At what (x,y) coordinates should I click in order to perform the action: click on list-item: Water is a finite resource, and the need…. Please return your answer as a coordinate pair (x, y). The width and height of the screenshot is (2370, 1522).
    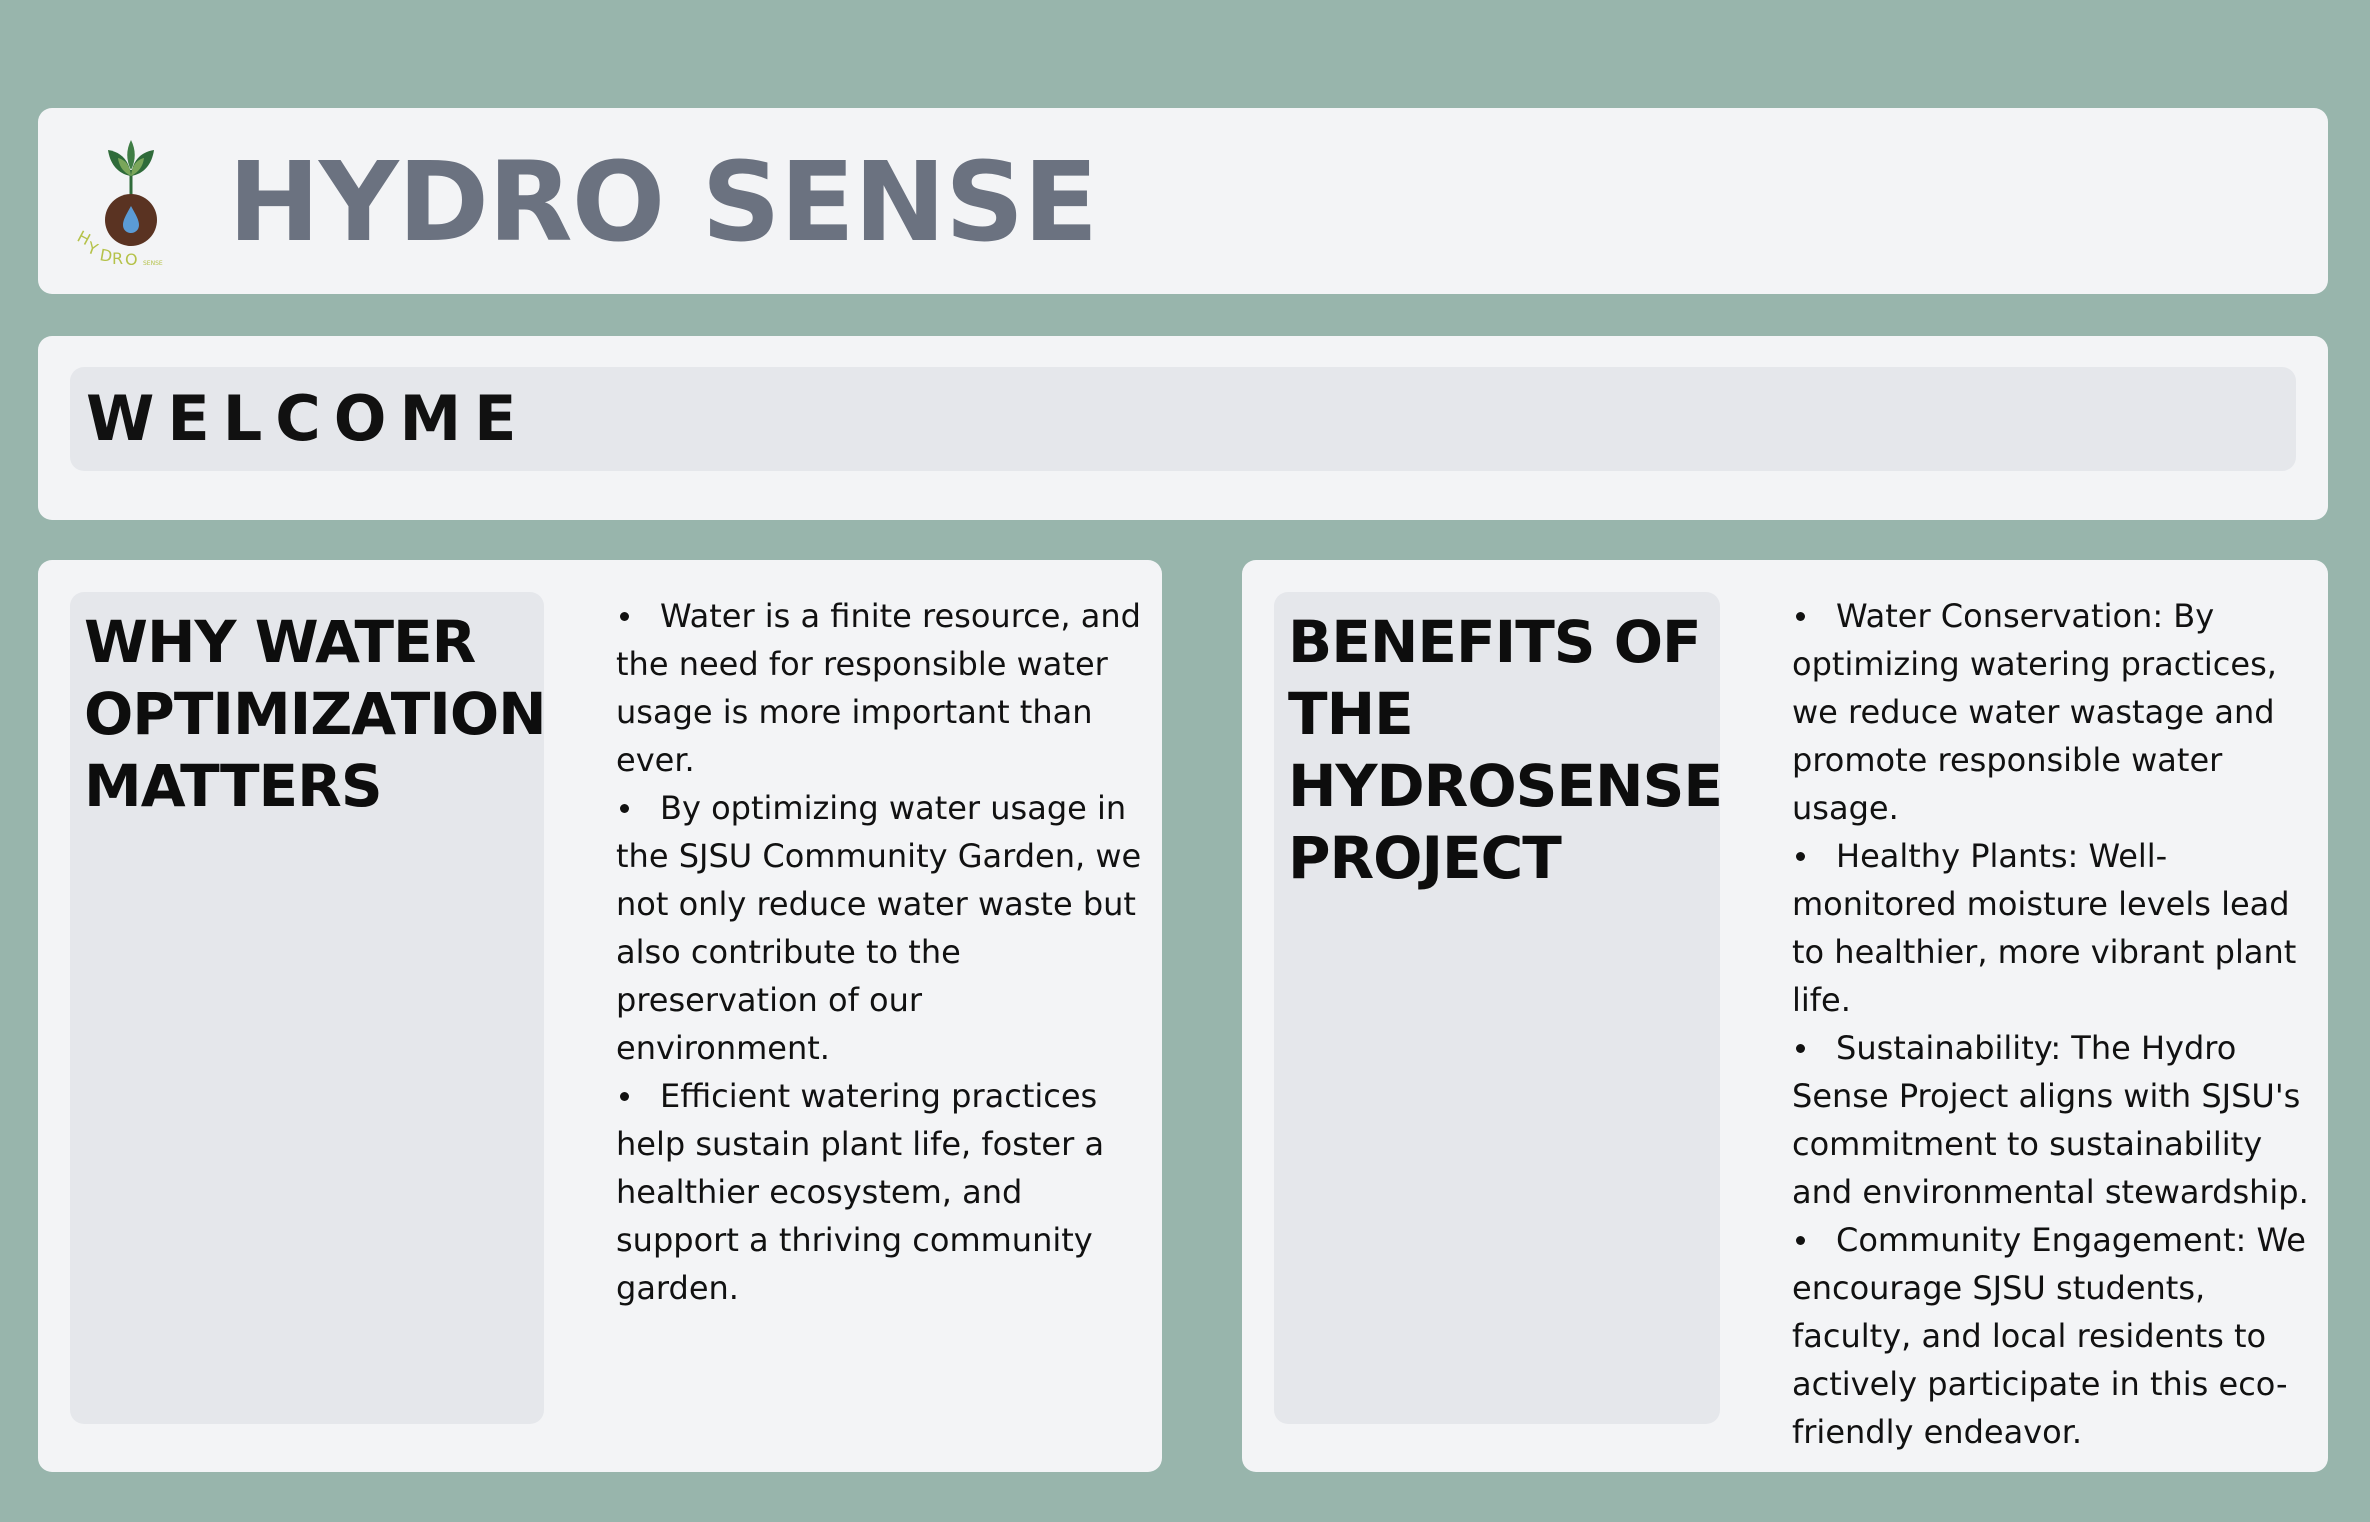
    Looking at the image, I should click on (881, 688).